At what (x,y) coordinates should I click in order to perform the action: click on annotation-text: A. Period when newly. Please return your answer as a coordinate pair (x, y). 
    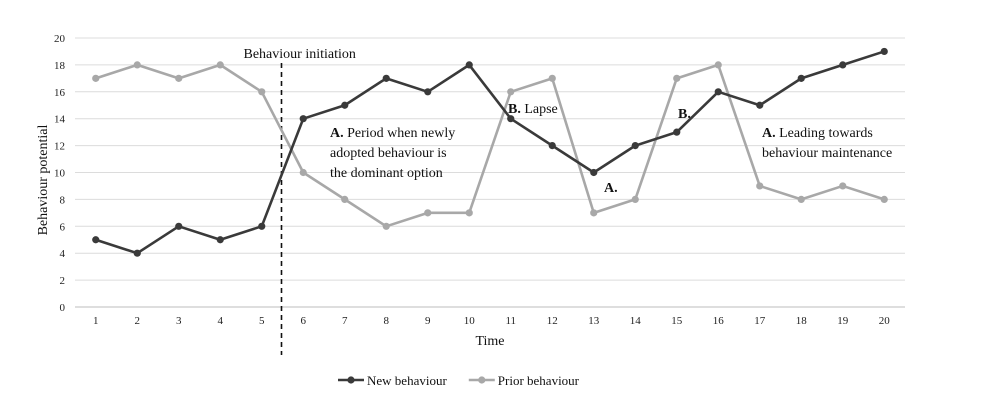
    Looking at the image, I should click on (392, 133).